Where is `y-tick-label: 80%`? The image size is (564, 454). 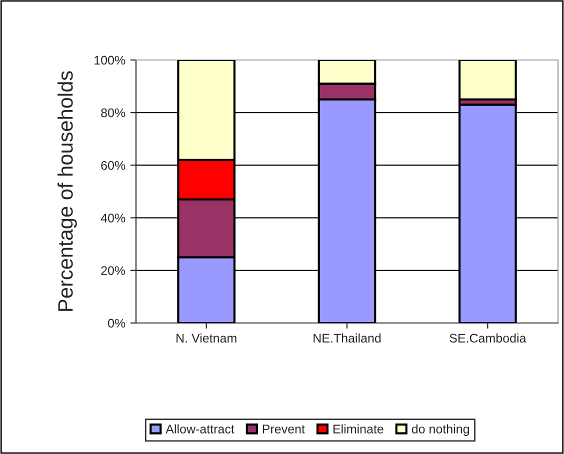
y-tick-label: 80% is located at coordinates (113, 113).